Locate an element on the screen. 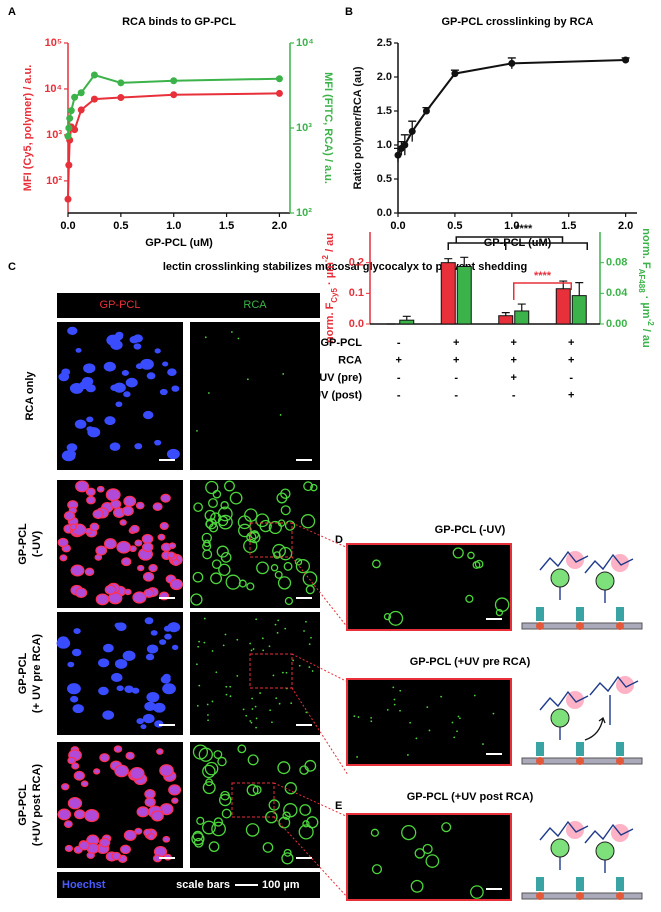 The height and width of the screenshot is (912, 661). y2-tick-label: 10² is located at coordinates (304, 213).